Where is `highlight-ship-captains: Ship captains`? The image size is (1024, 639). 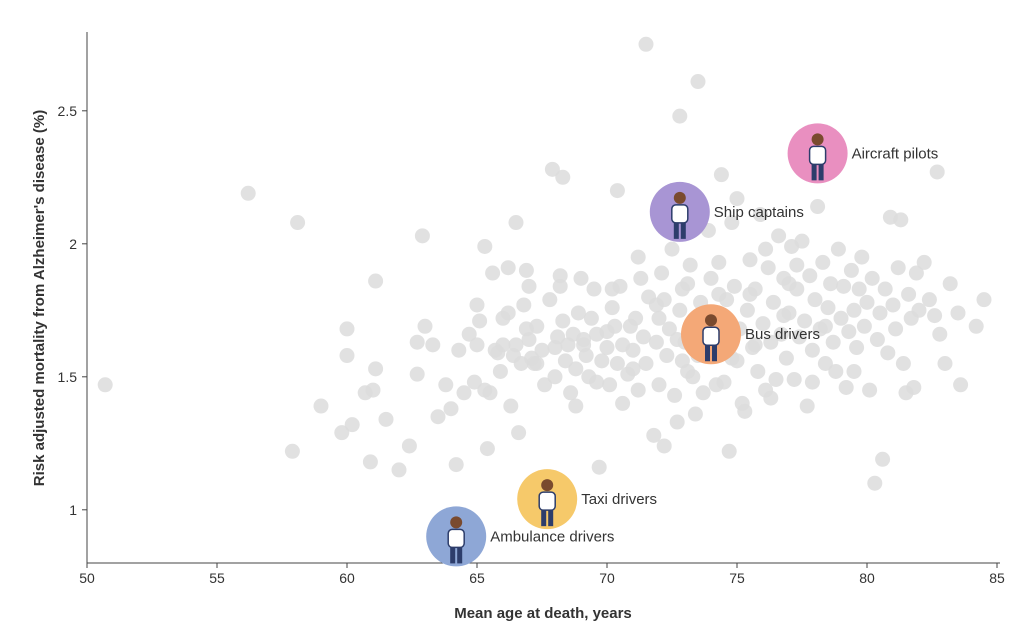
highlight-ship-captains: Ship captains is located at coordinates (726, 211).